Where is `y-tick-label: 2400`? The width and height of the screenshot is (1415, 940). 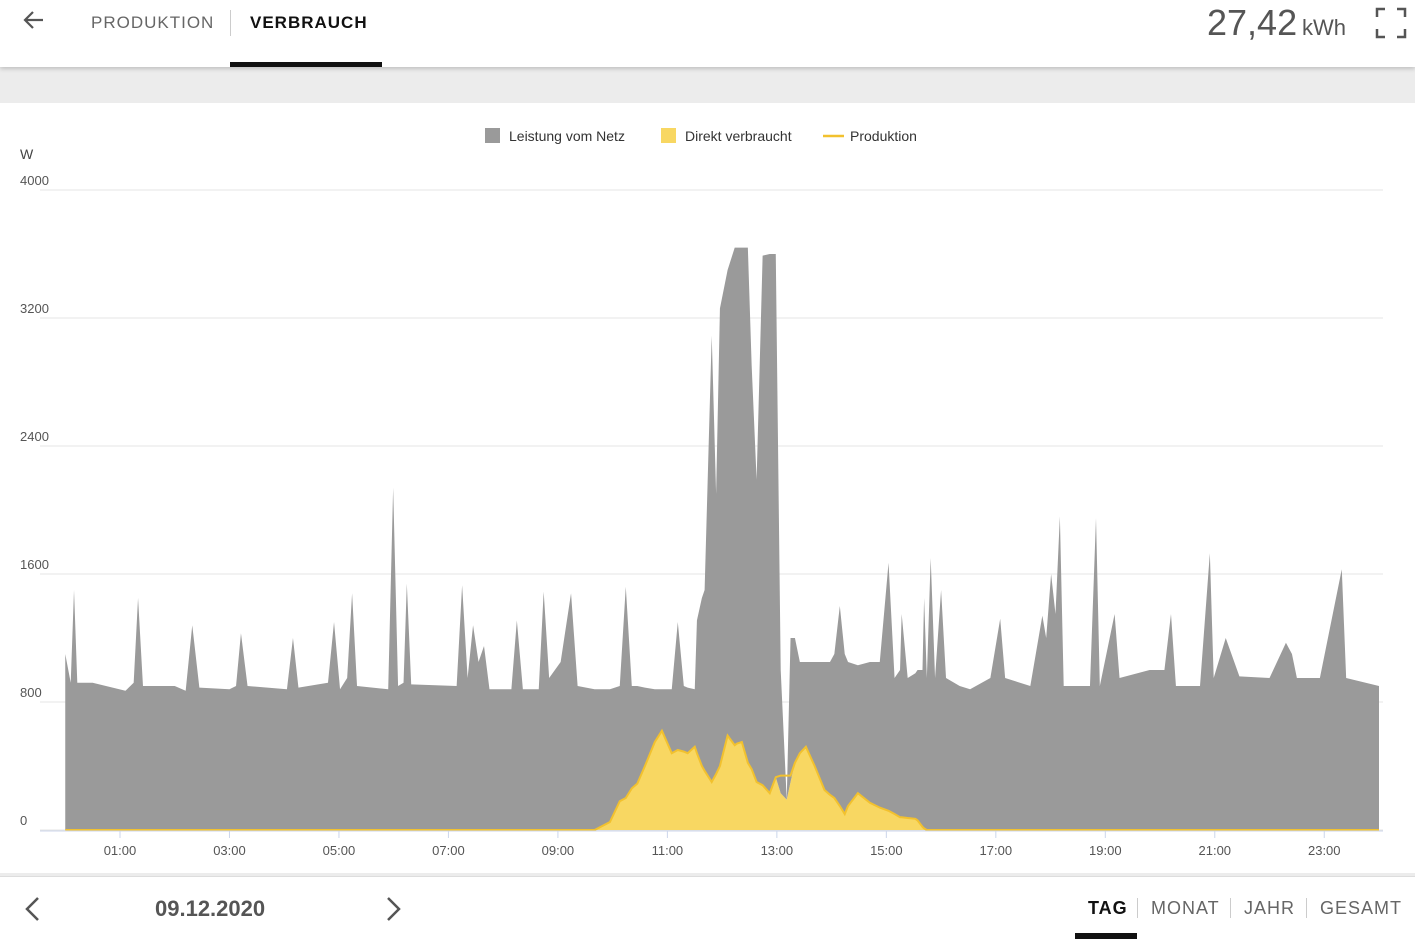
y-tick-label: 2400 is located at coordinates (34, 436).